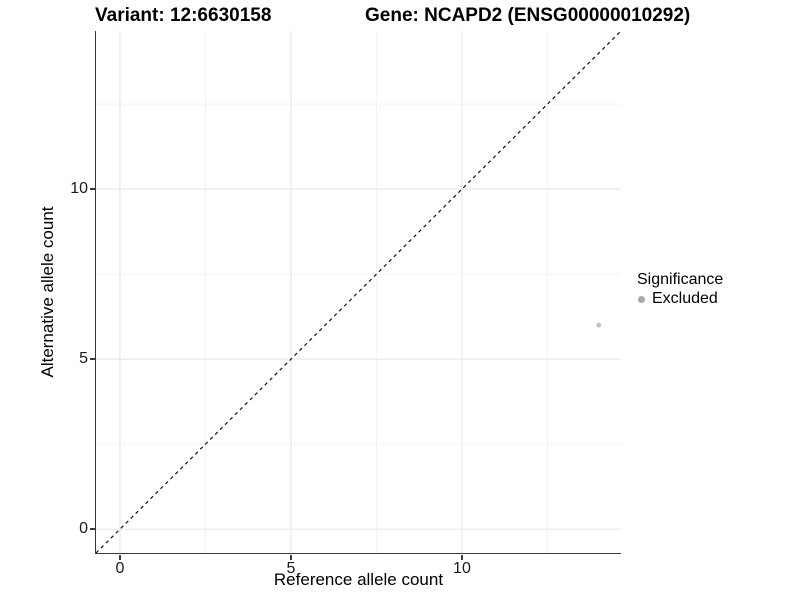 This screenshot has height=600, width=800. What do you see at coordinates (183, 15) in the screenshot?
I see `plot-title-variant: Variant: 12:6630158` at bounding box center [183, 15].